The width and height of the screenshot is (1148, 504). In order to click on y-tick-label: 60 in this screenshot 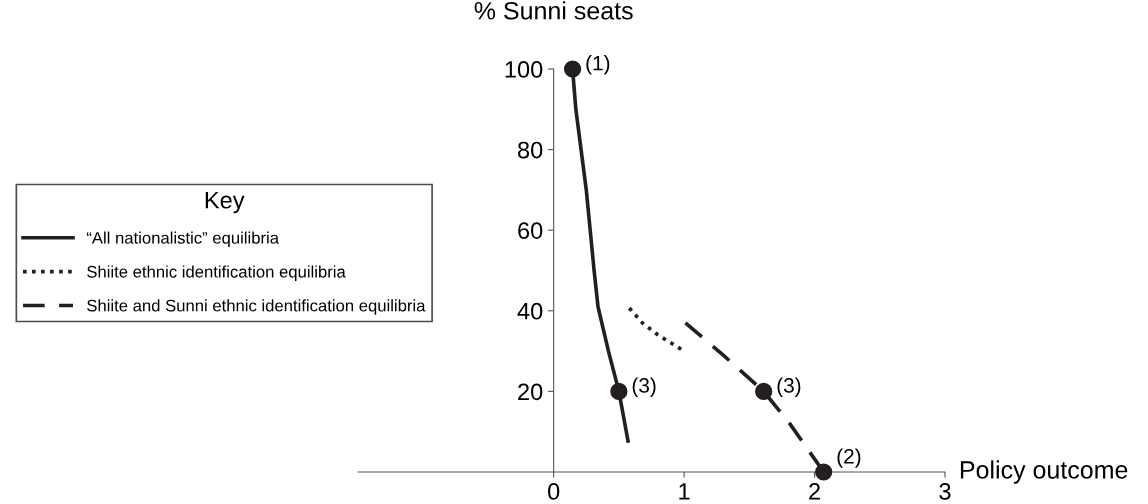, I will do `click(530, 230)`.